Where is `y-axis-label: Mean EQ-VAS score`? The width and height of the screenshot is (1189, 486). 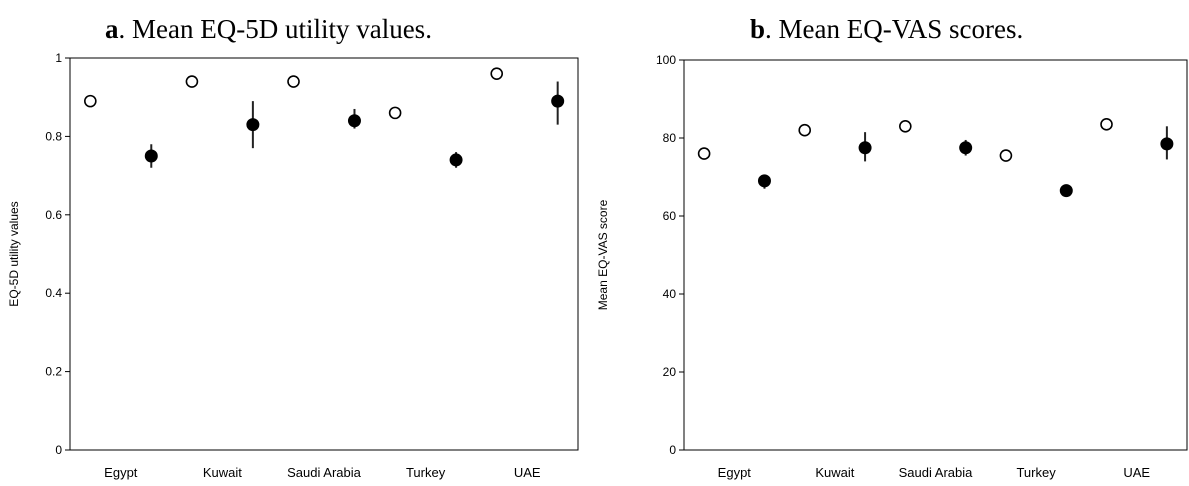
y-axis-label: Mean EQ-VAS score is located at coordinates (603, 254).